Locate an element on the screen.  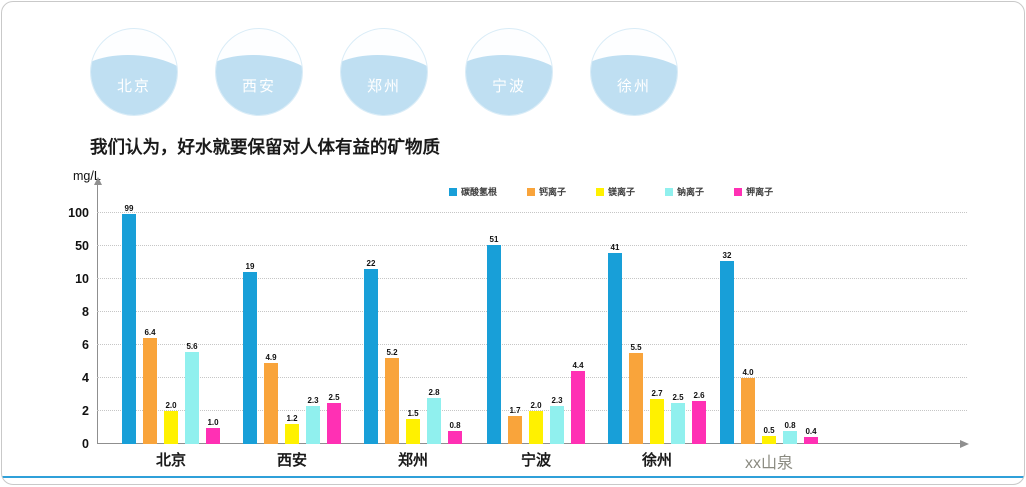
x-category-label: 西安 is located at coordinates (292, 460).